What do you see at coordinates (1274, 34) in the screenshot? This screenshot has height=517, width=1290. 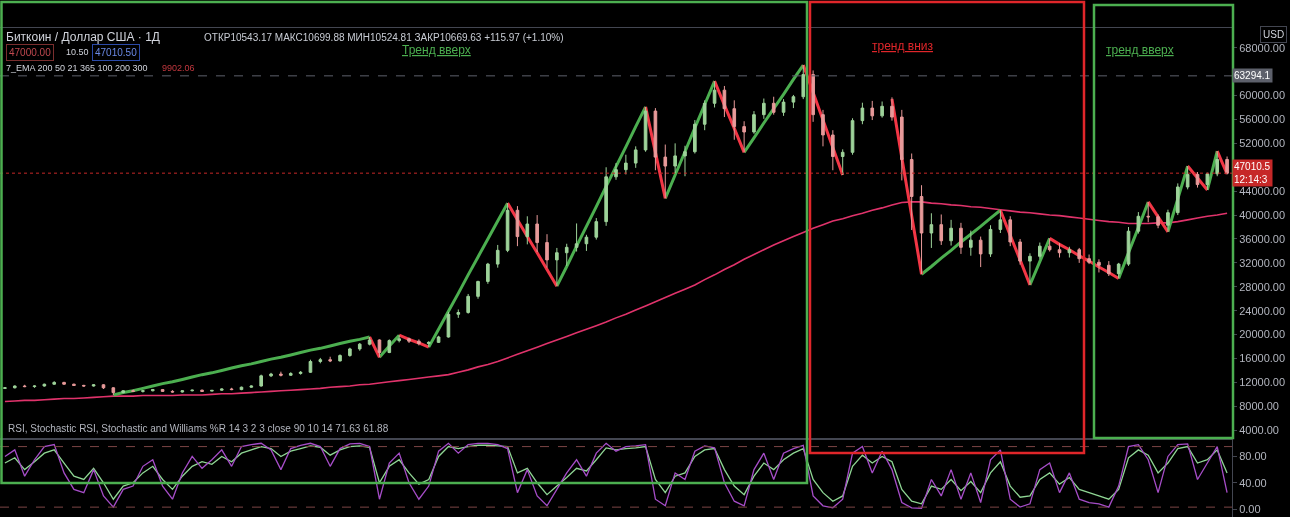 I see `text: USD` at bounding box center [1274, 34].